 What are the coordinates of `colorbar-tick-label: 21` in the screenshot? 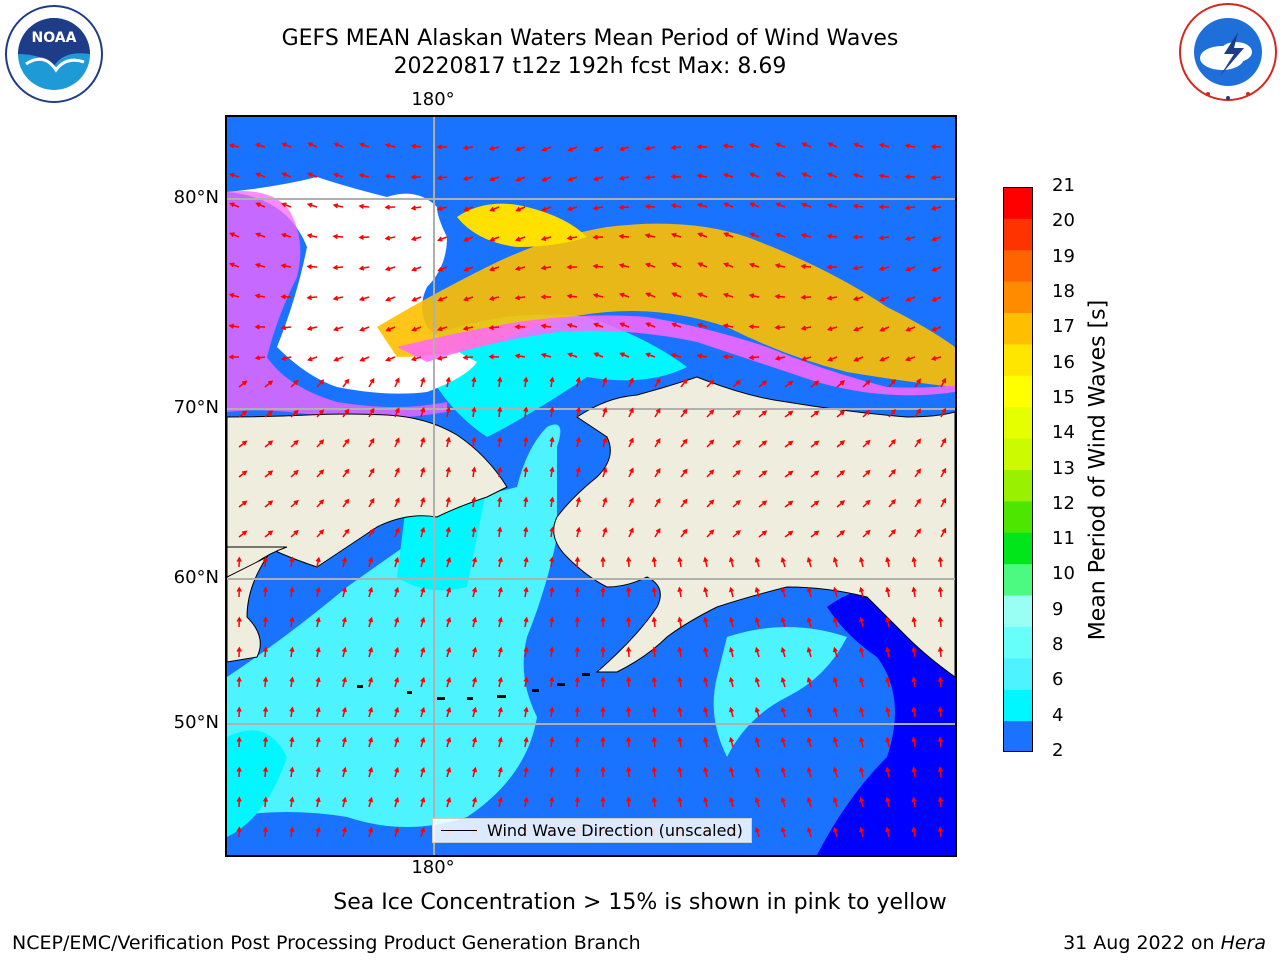 It's located at (1063, 185).